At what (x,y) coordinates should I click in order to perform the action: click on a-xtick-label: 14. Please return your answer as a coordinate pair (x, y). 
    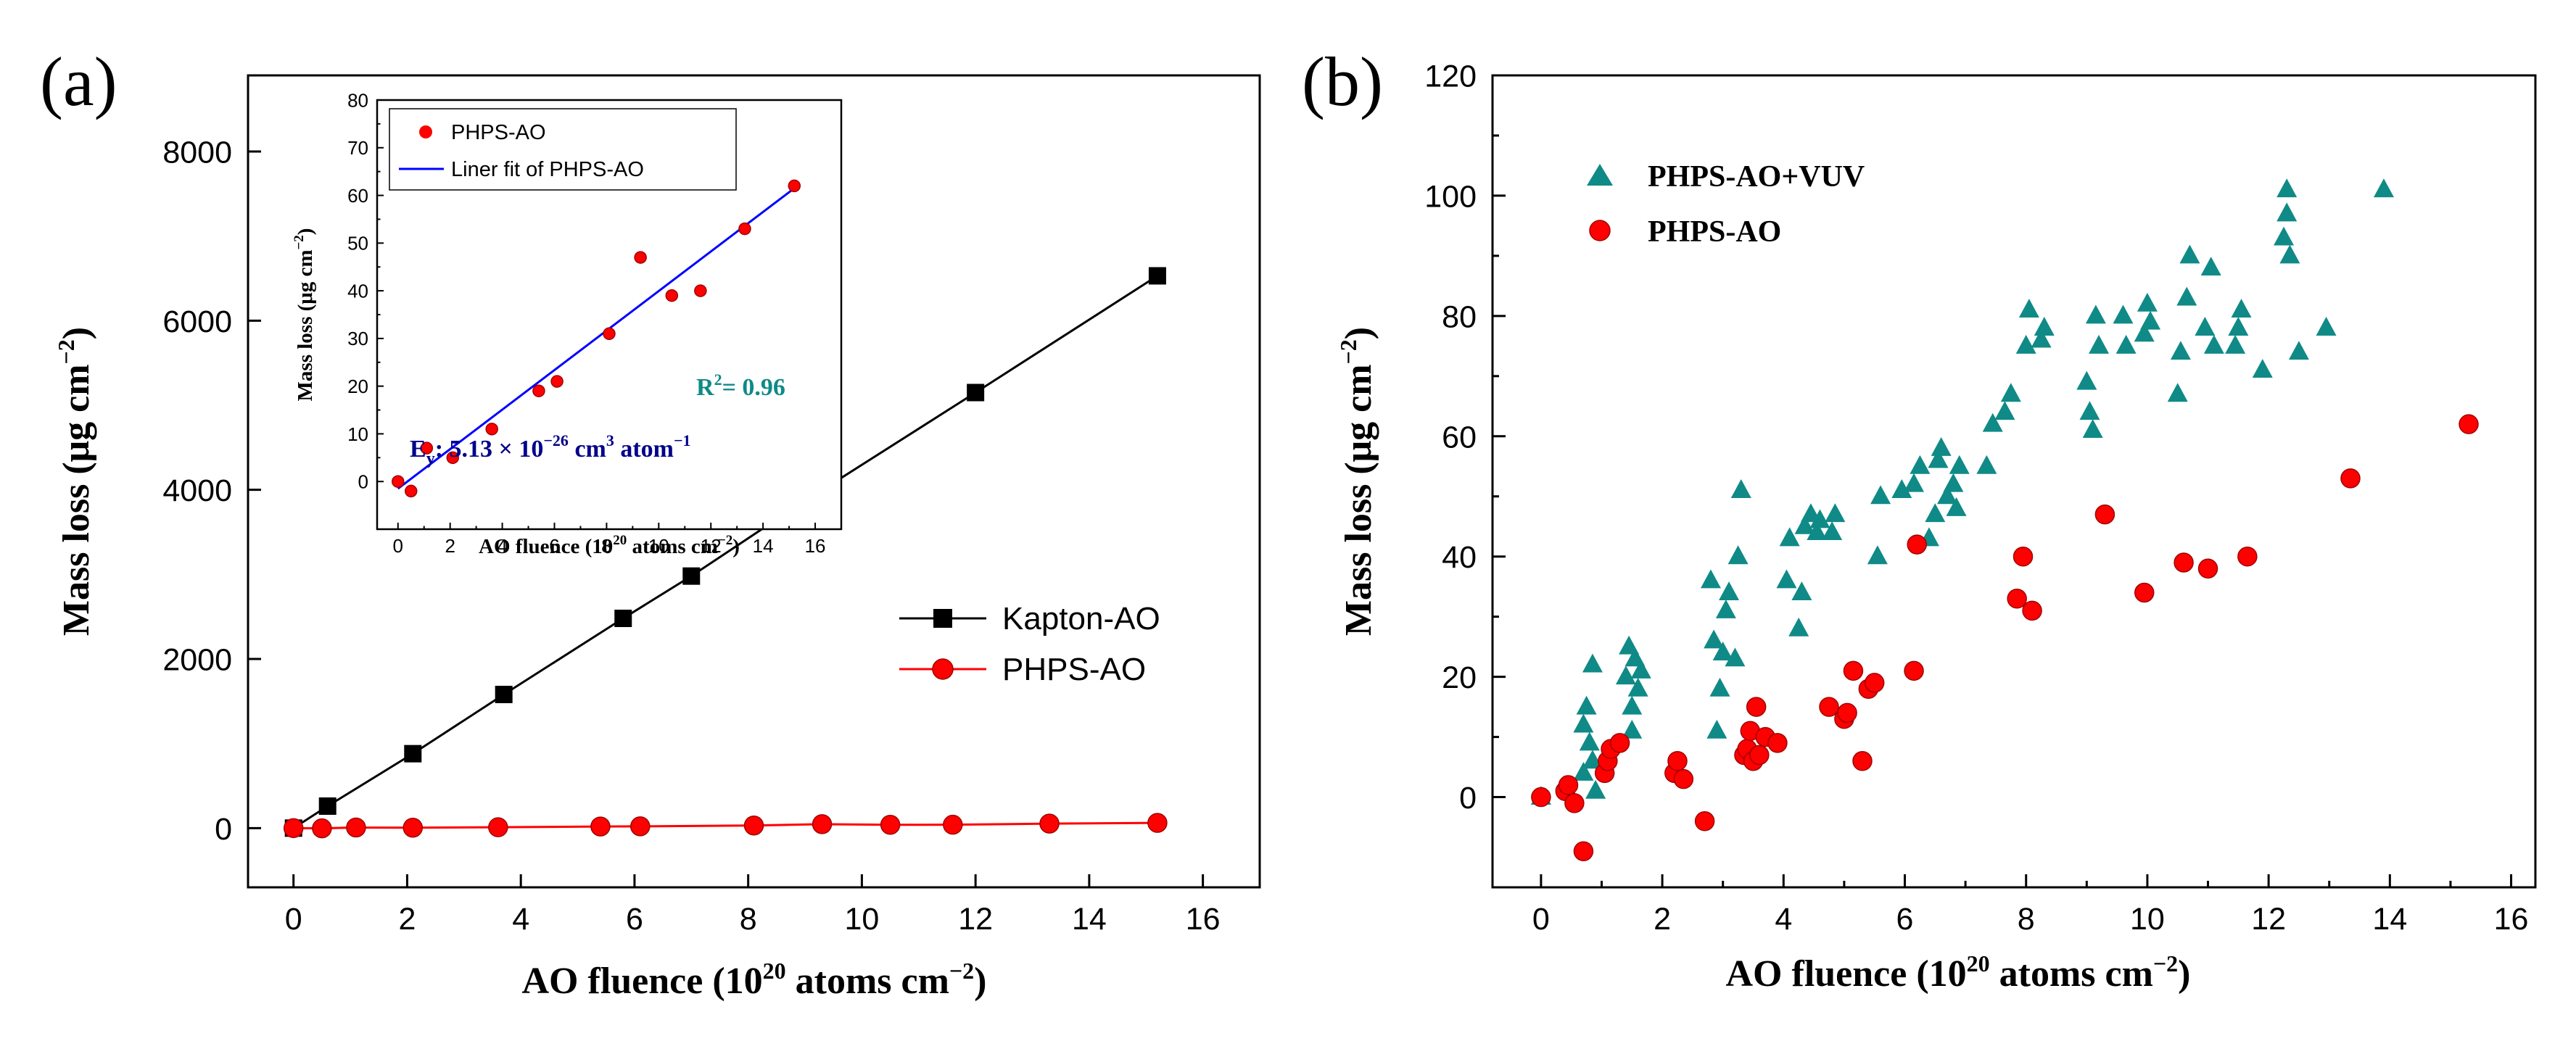
    Looking at the image, I should click on (1089, 920).